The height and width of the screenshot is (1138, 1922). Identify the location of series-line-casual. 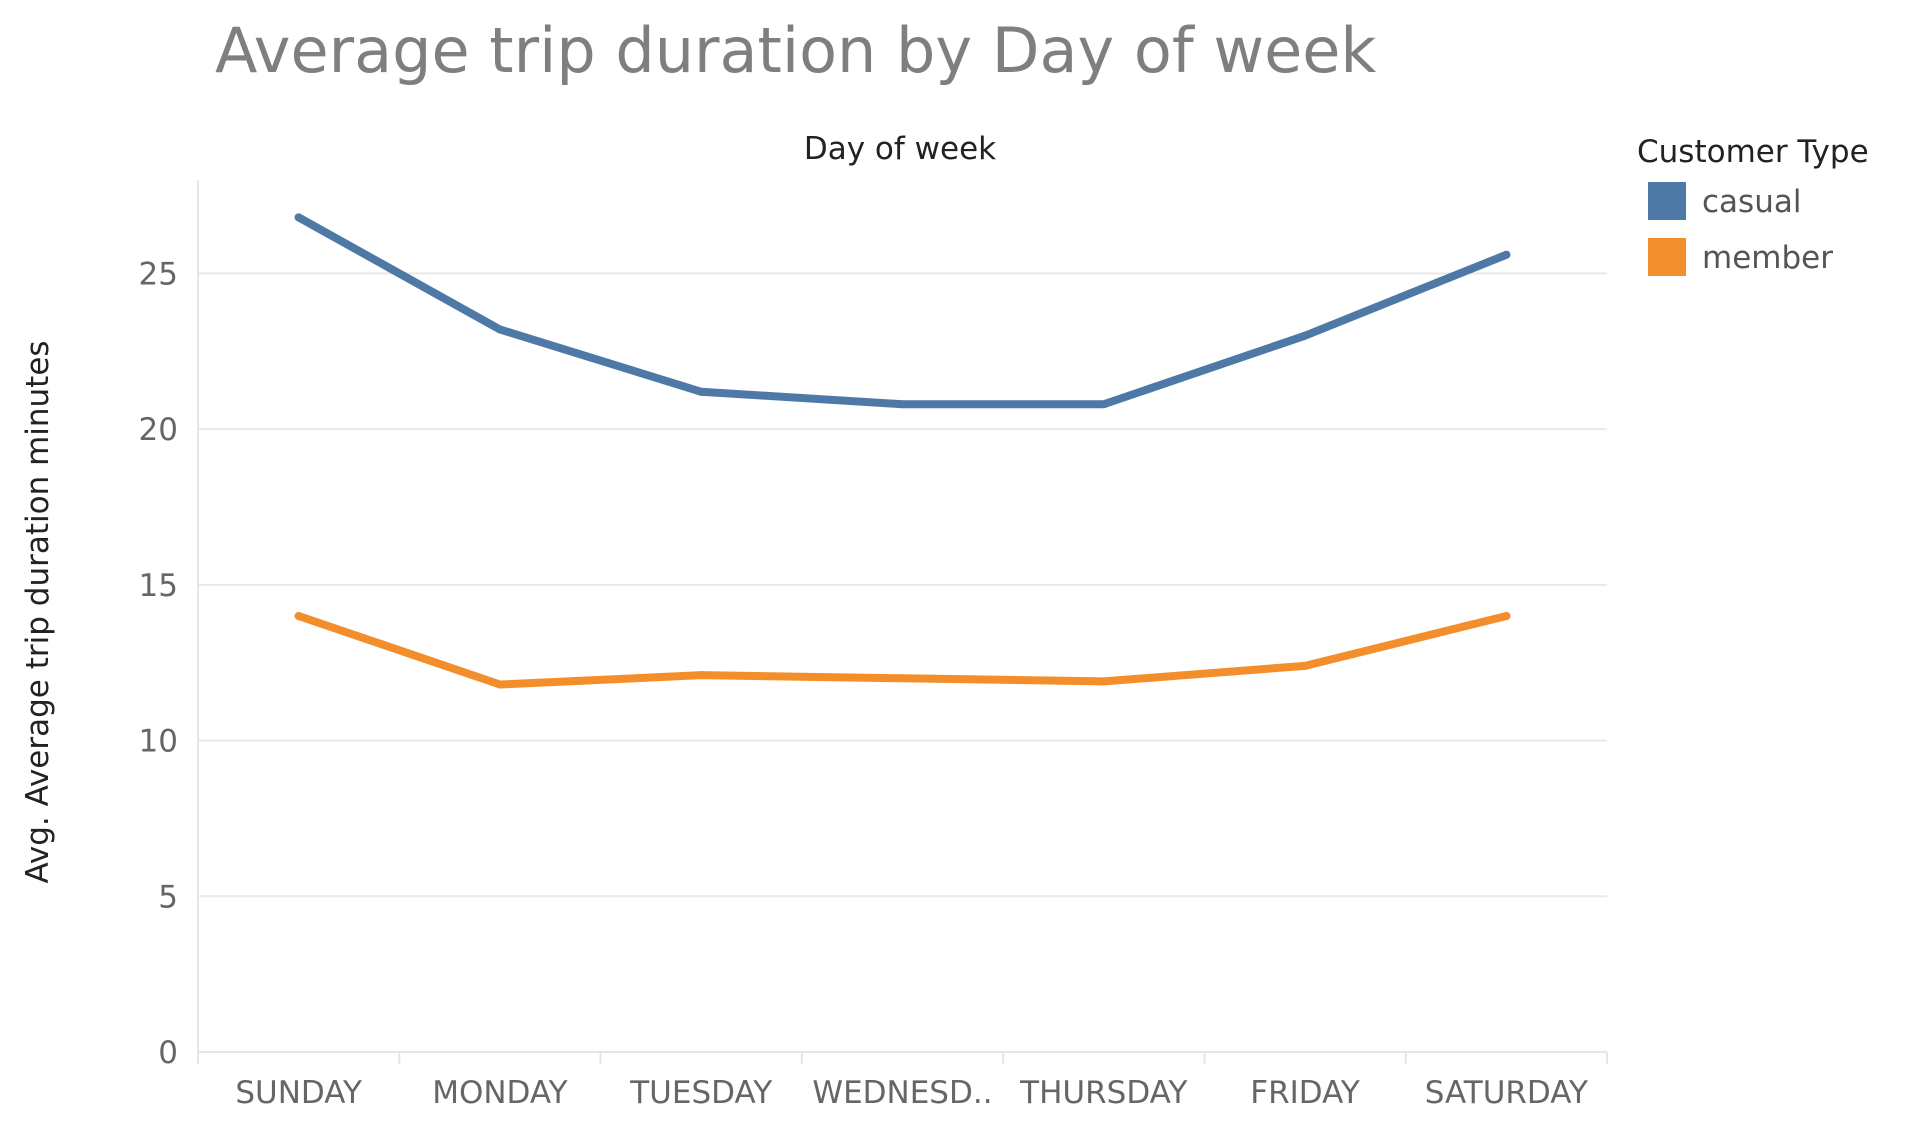
(902, 311).